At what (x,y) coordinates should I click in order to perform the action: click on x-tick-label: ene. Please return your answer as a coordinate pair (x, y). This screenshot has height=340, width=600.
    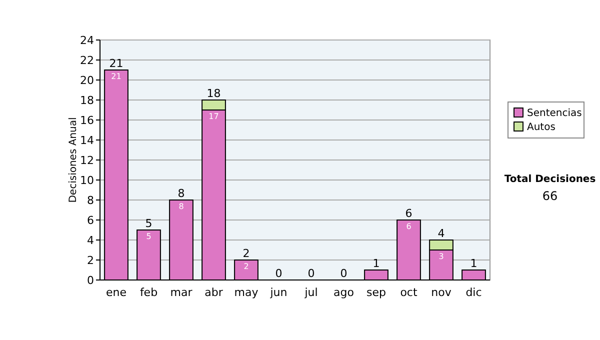
    Looking at the image, I should click on (116, 292).